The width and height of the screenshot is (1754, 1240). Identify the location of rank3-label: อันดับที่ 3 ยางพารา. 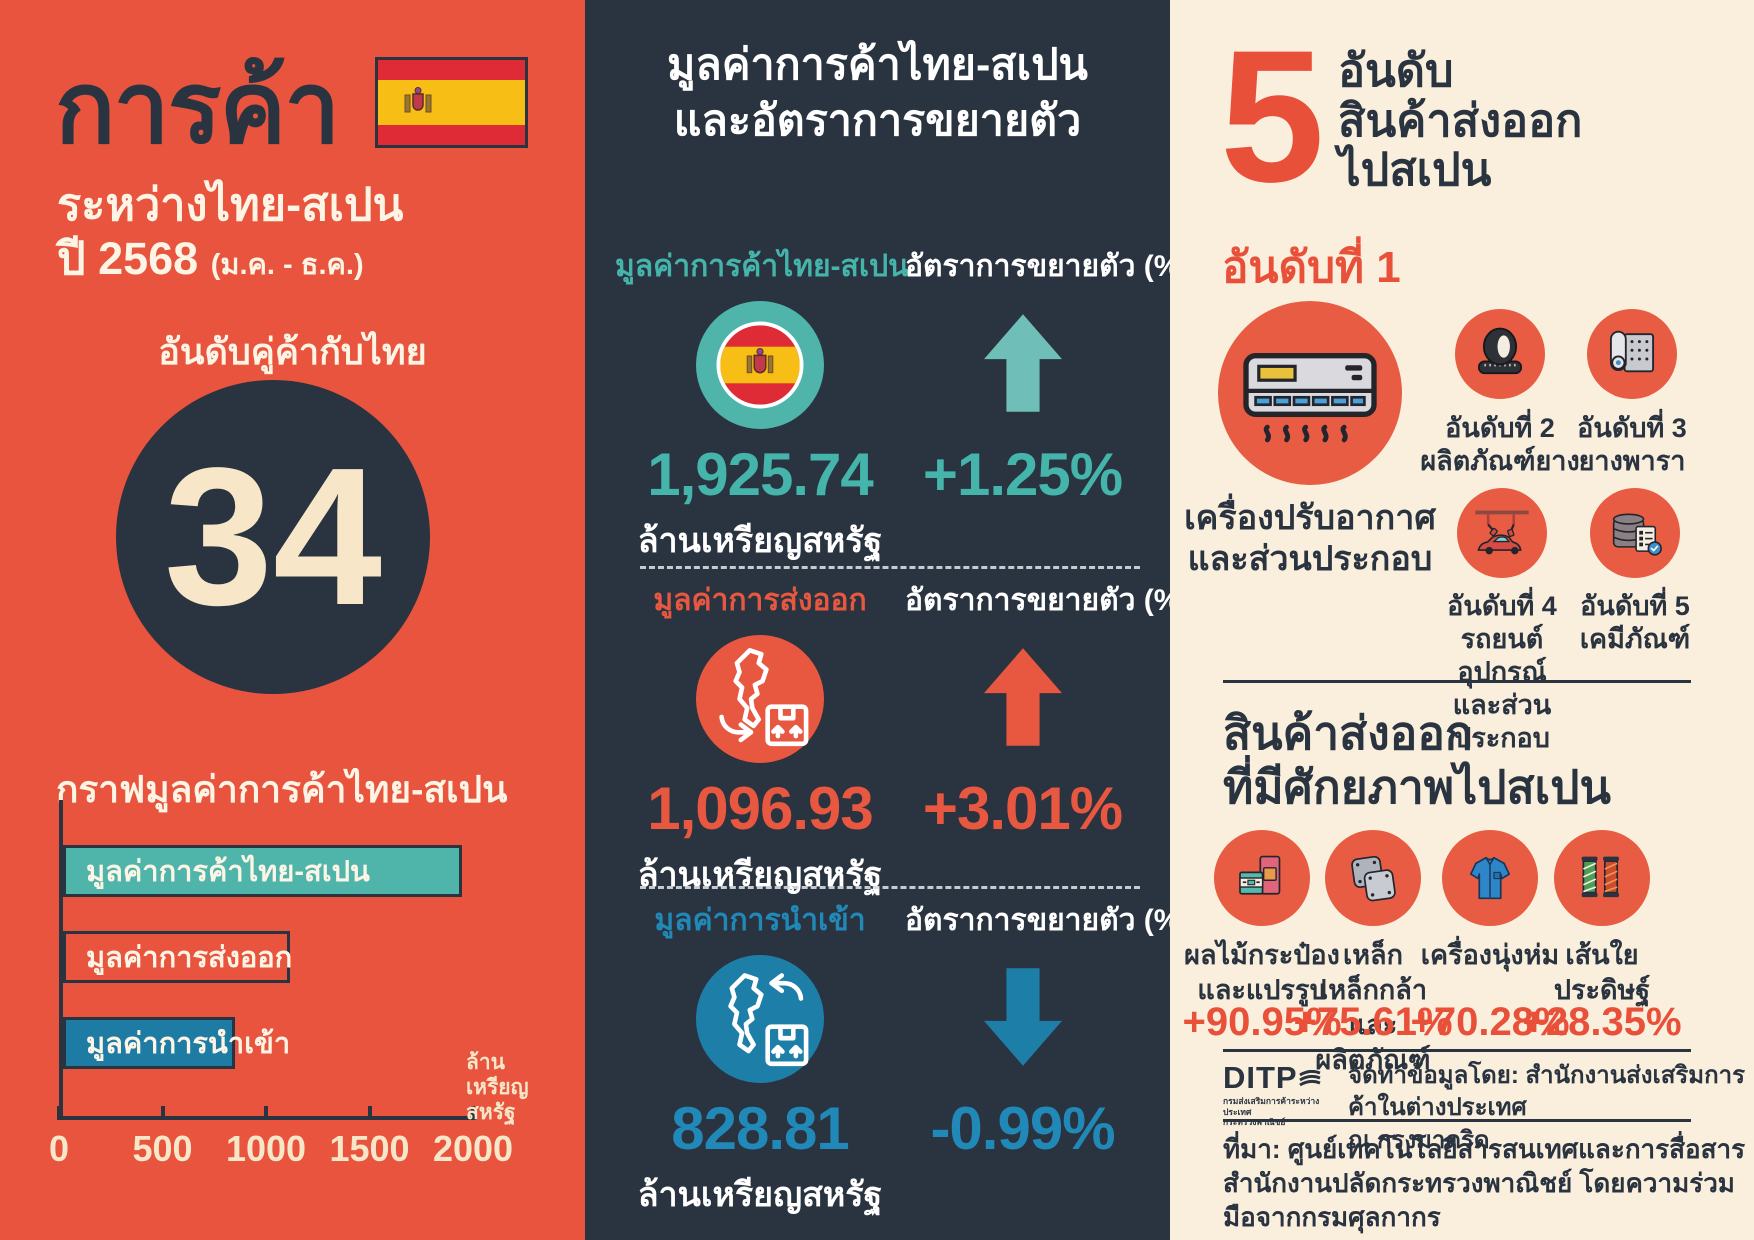
(1632, 444).